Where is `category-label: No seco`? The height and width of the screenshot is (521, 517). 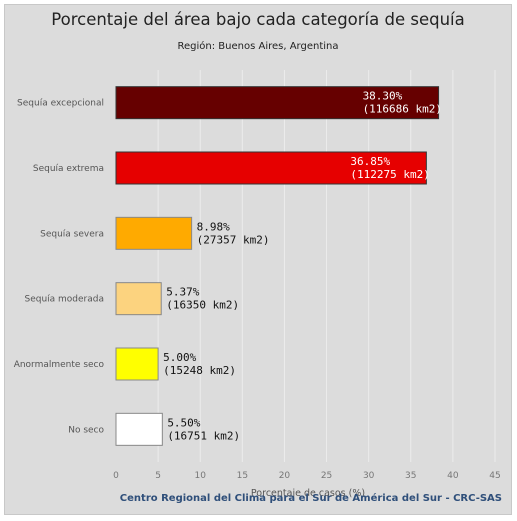
category-label: No seco is located at coordinates (86, 430).